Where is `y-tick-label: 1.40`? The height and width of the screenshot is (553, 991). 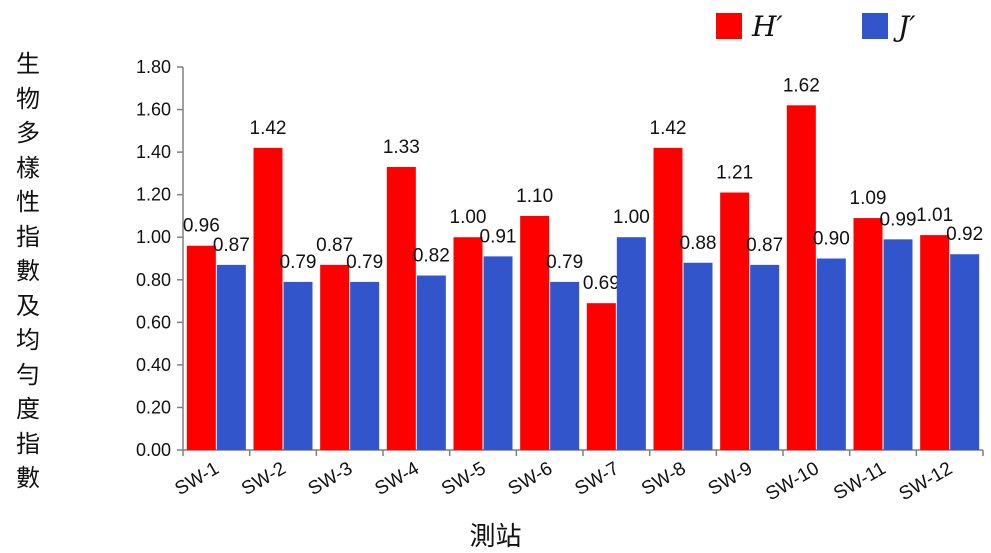 y-tick-label: 1.40 is located at coordinates (153, 152).